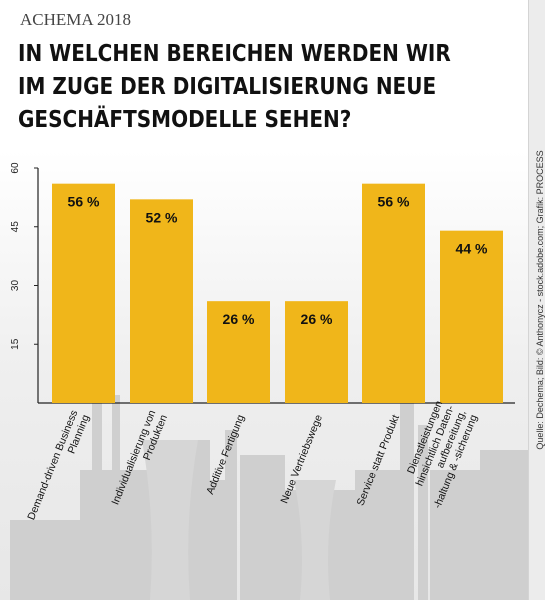 The height and width of the screenshot is (600, 545). What do you see at coordinates (15, 227) in the screenshot?
I see `y-tick-label: 45` at bounding box center [15, 227].